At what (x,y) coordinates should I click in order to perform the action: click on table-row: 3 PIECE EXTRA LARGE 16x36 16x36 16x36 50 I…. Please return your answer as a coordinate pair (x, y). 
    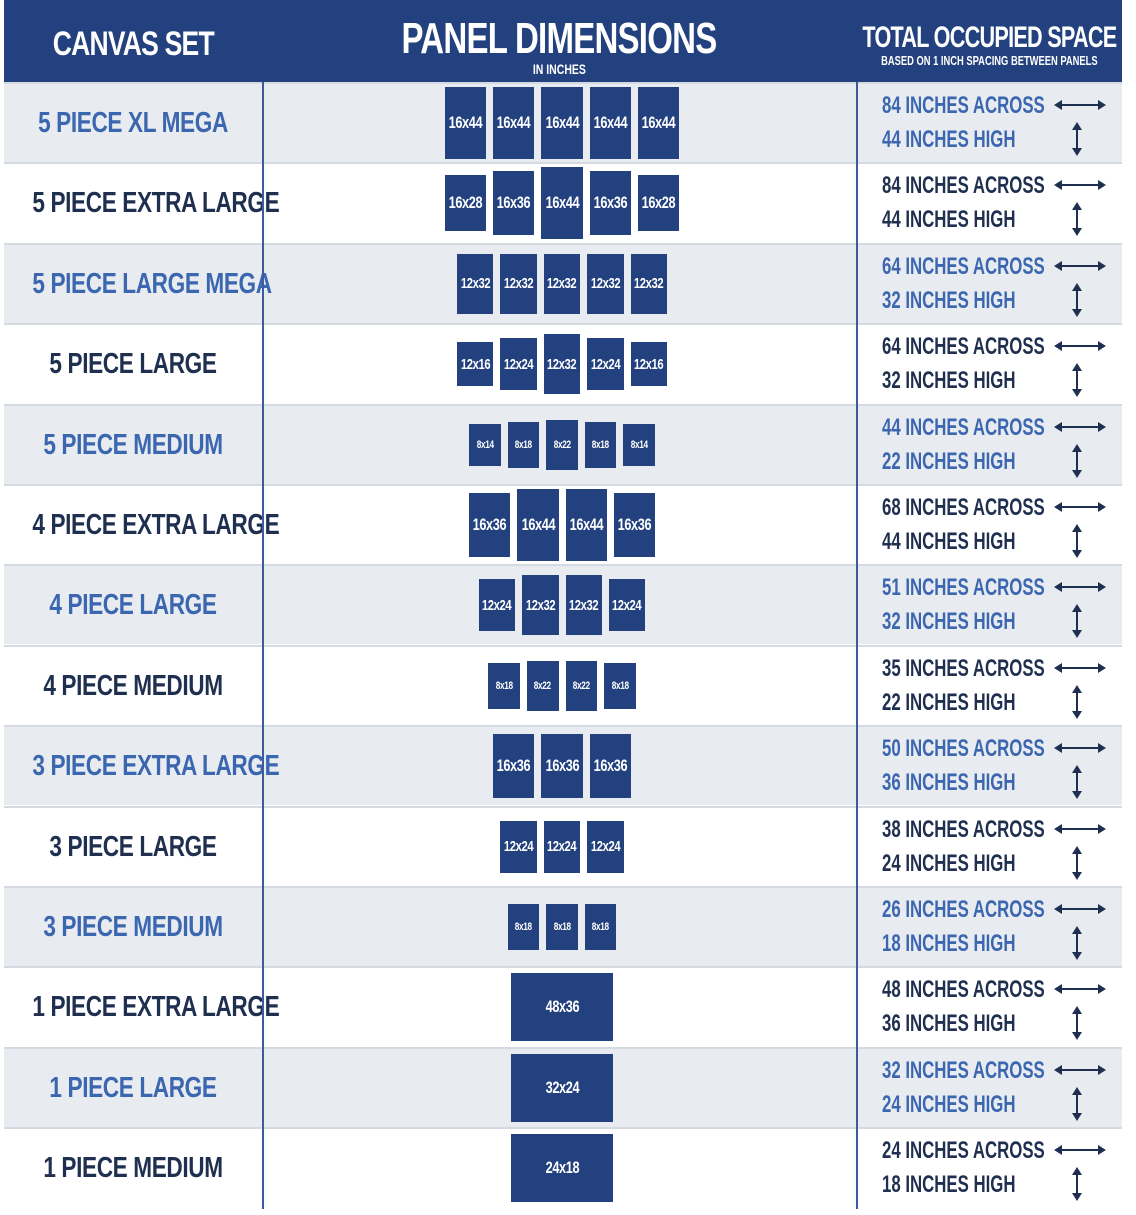
    Looking at the image, I should click on (563, 765).